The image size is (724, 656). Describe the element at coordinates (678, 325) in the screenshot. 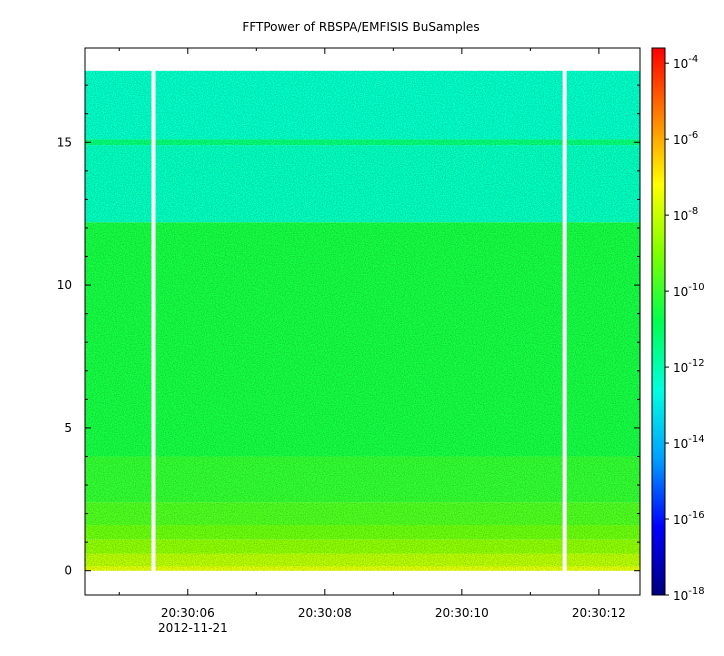

I see `colorbar: 10⁻¹⁸ 10⁻¹⁶ 10⁻¹⁴ 10⁻¹² 10⁻¹⁰ 10⁻⁸ 10⁻⁶ 10⁻⁴` at that location.